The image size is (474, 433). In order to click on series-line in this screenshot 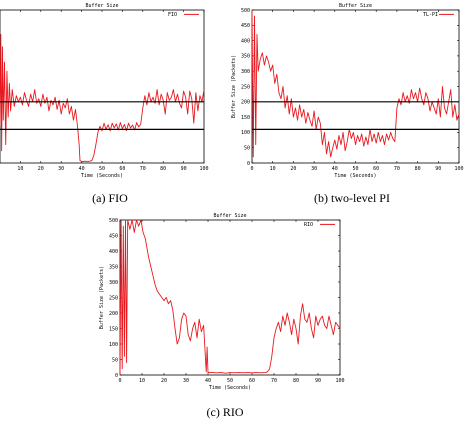, I will do `click(102, 98)`.